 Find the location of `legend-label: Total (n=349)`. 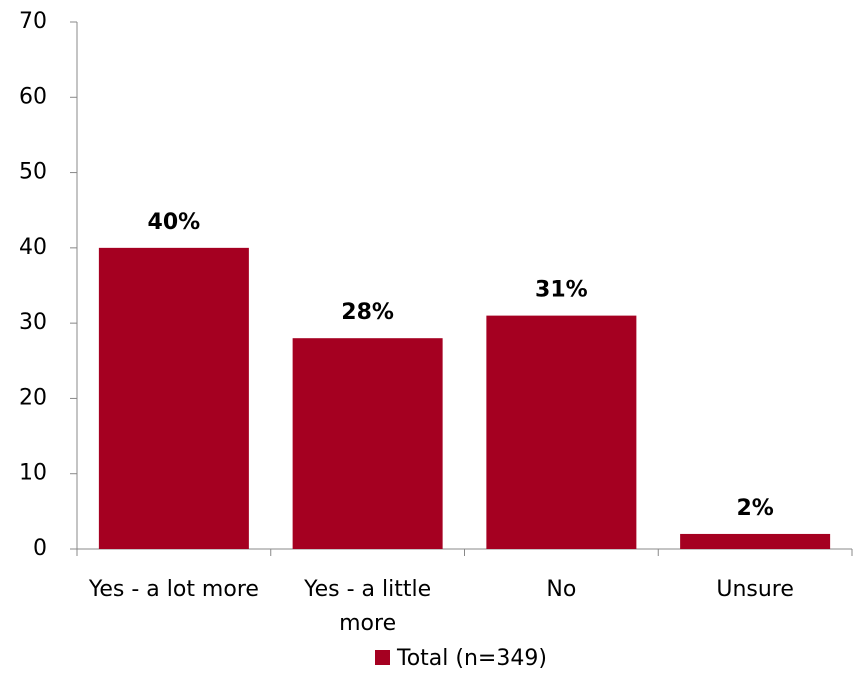

legend-label: Total (n=349) is located at coordinates (471, 658).